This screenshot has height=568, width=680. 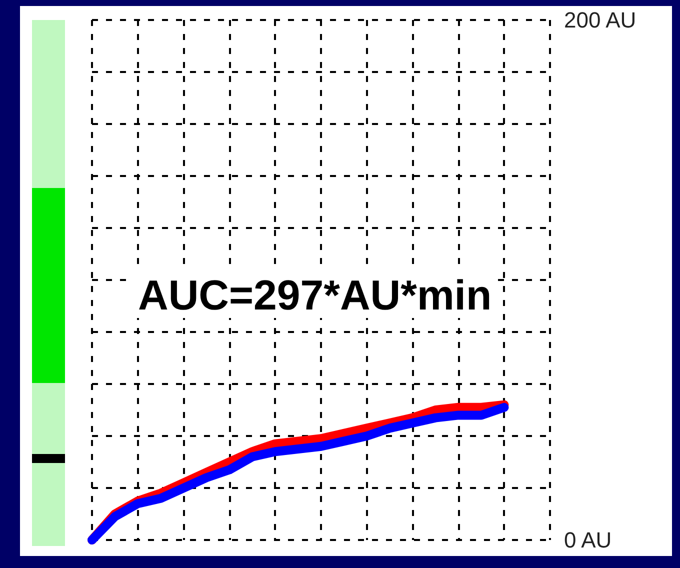 I want to click on y-tick-label: 0 AU, so click(x=588, y=540).